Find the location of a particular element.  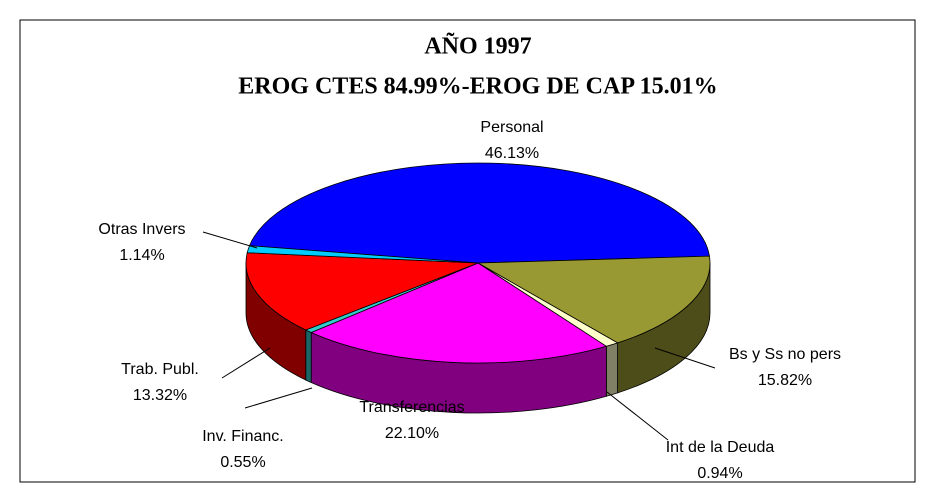

chart-subtitle: EROG CTES 84.99%-EROG DE CAP 15.01% is located at coordinates (477, 87).